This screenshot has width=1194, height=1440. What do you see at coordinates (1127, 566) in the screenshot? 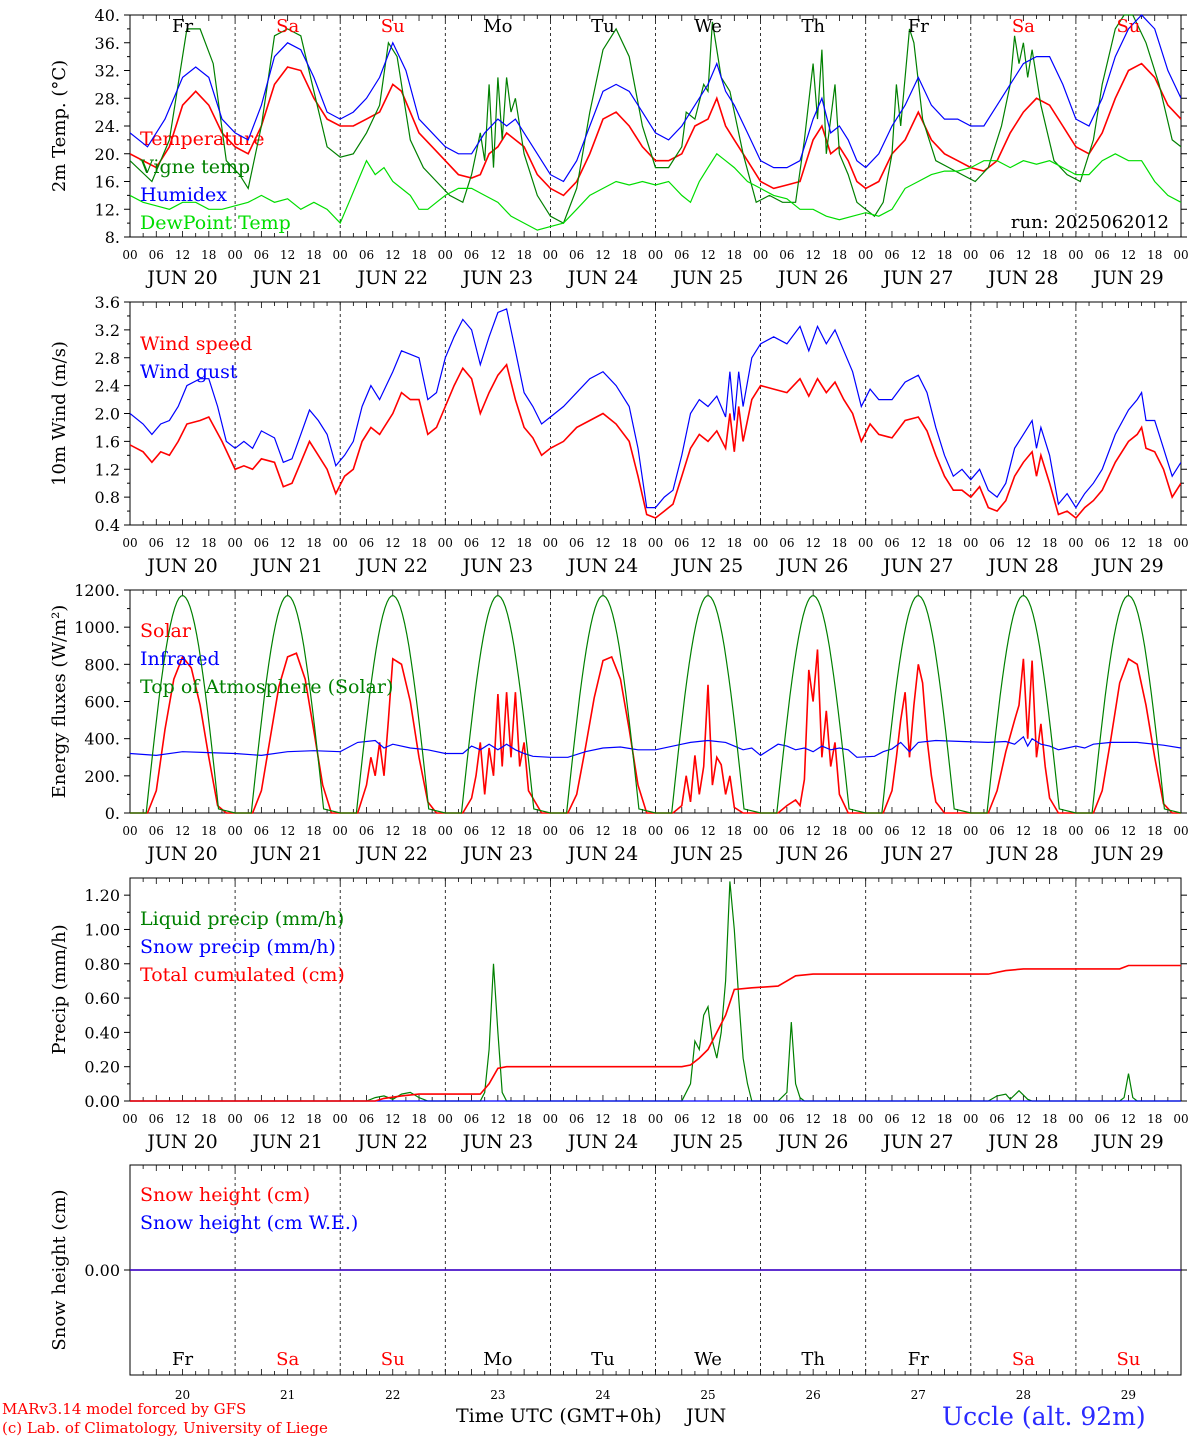
I see `wind-date-label: JUN 29` at bounding box center [1127, 566].